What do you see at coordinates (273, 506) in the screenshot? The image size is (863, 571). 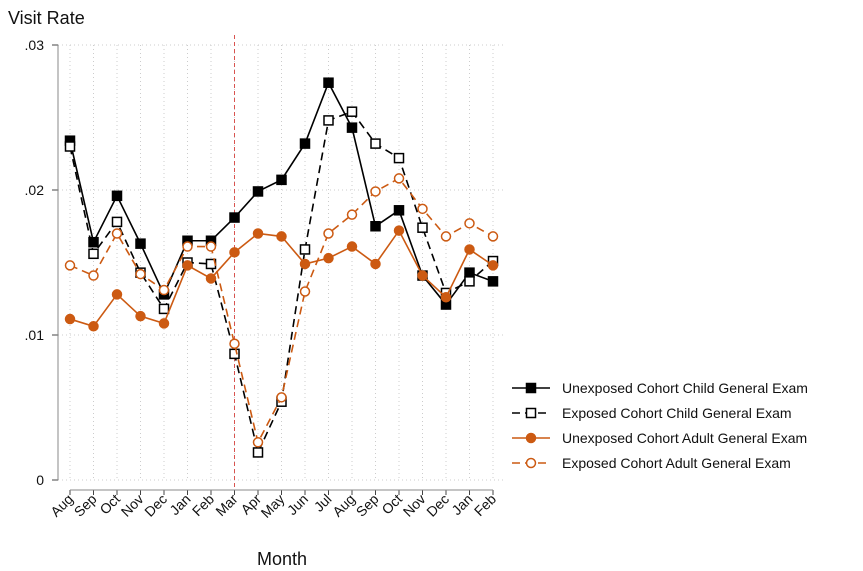 I see `x-tick-label: May` at bounding box center [273, 506].